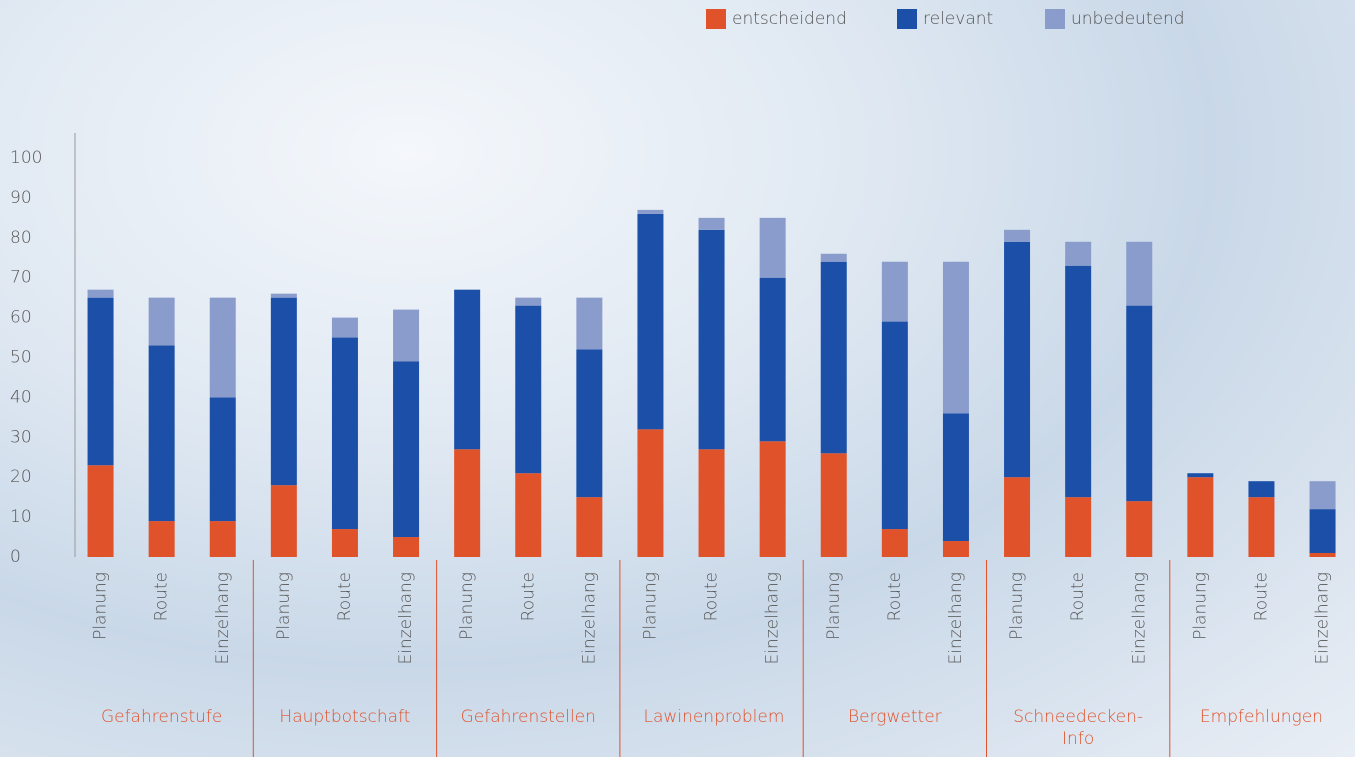 Image resolution: width=1355 pixels, height=757 pixels. What do you see at coordinates (15, 557) in the screenshot?
I see `y-tick-label: 0` at bounding box center [15, 557].